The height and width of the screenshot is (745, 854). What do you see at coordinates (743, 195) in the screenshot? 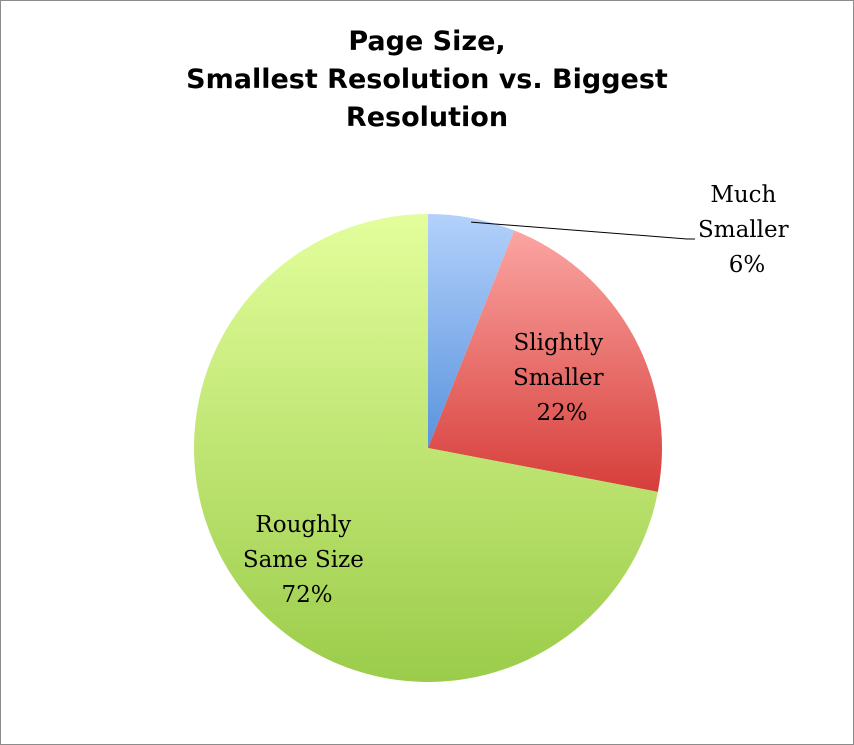
I see `slice-label-much-smaller-line-1: Much` at bounding box center [743, 195].